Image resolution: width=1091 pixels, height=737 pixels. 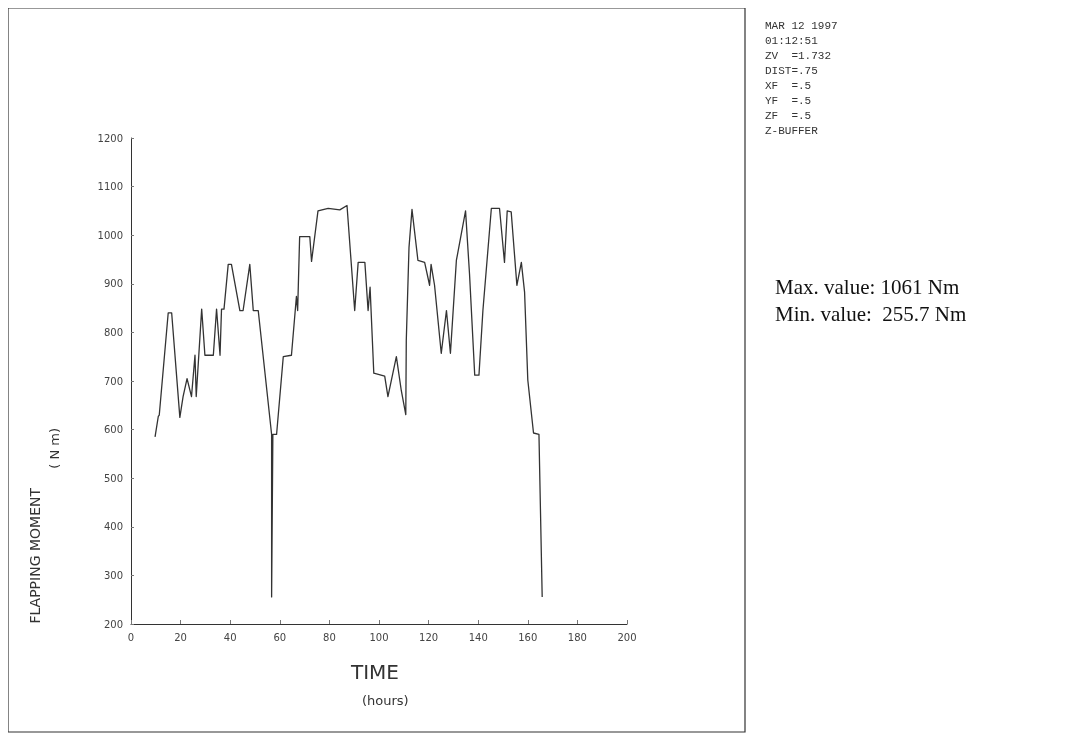 What do you see at coordinates (791, 70) in the screenshot?
I see `text: DIST=.75` at bounding box center [791, 70].